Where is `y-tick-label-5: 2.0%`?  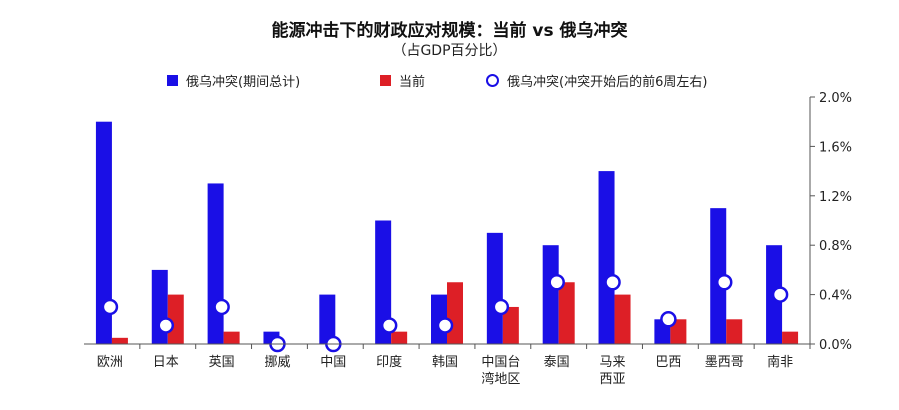 y-tick-label-5: 2.0% is located at coordinates (835, 98).